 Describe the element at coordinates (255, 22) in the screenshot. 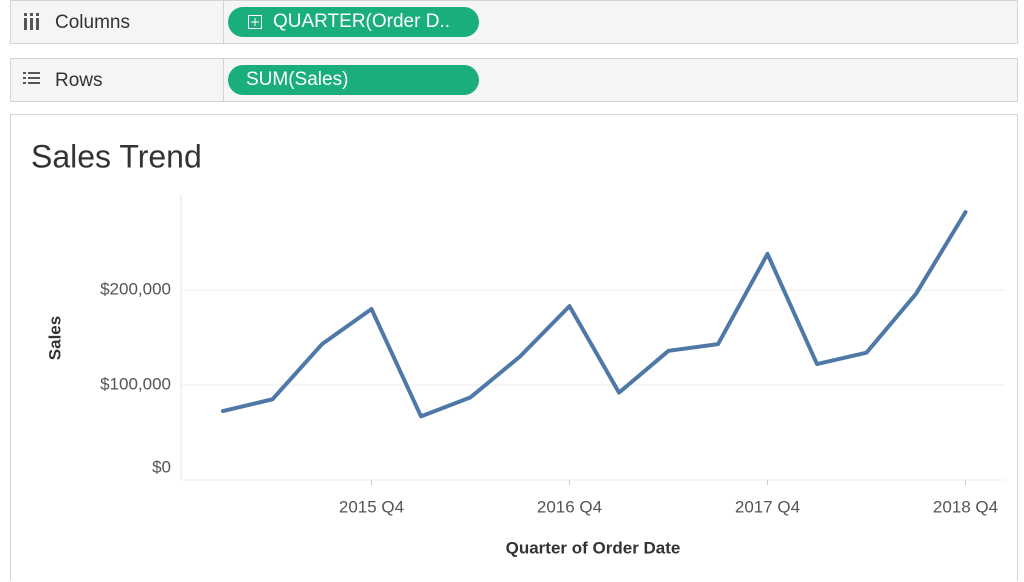

I see `expand-icon` at that location.